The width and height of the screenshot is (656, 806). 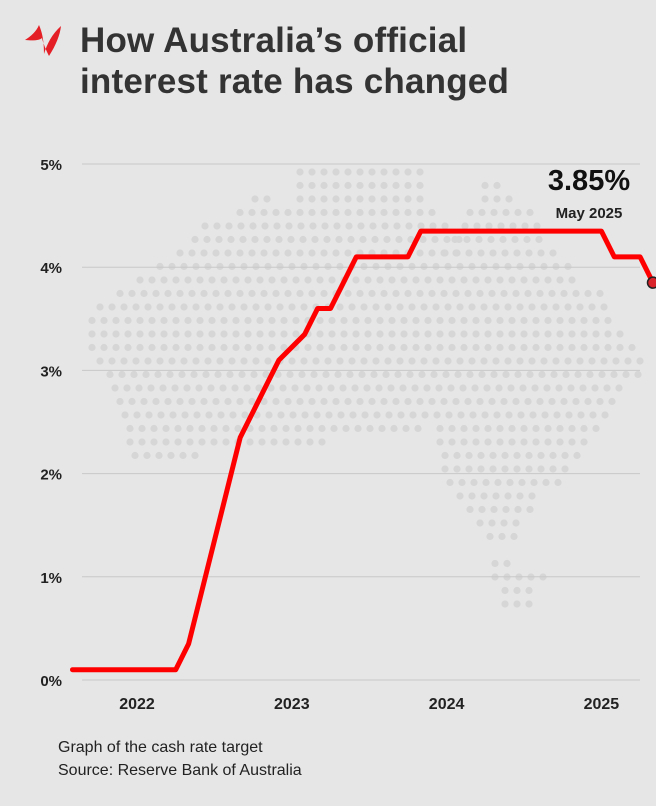 What do you see at coordinates (51, 681) in the screenshot?
I see `y-tick-label: 0%` at bounding box center [51, 681].